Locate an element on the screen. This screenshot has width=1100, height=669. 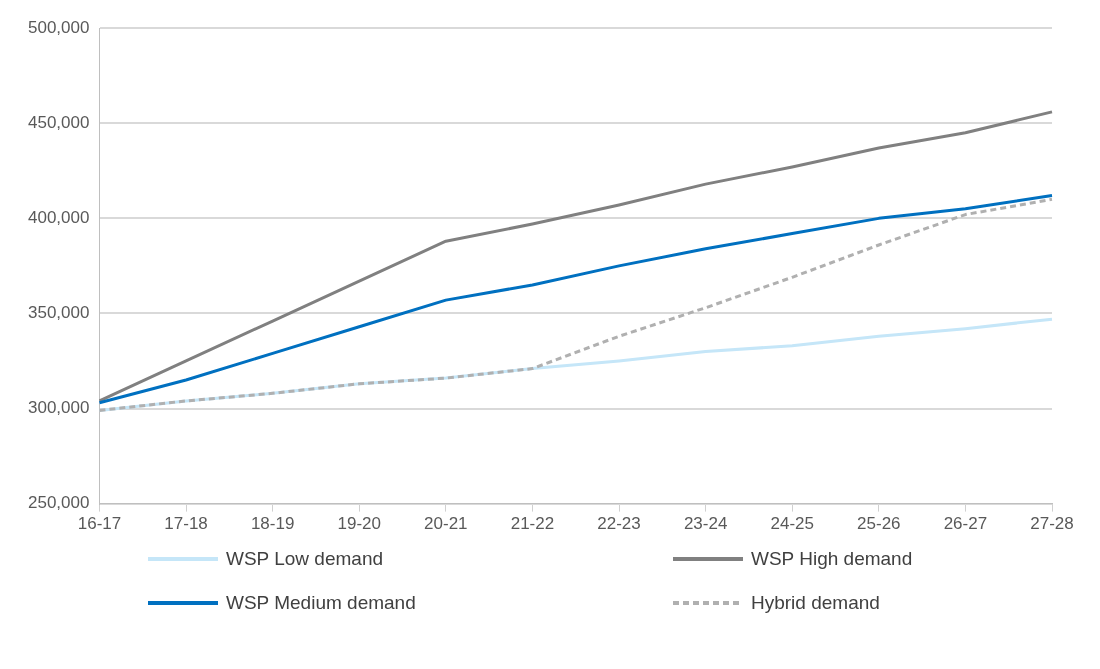
x-tick-label: 27-28 is located at coordinates (1052, 524).